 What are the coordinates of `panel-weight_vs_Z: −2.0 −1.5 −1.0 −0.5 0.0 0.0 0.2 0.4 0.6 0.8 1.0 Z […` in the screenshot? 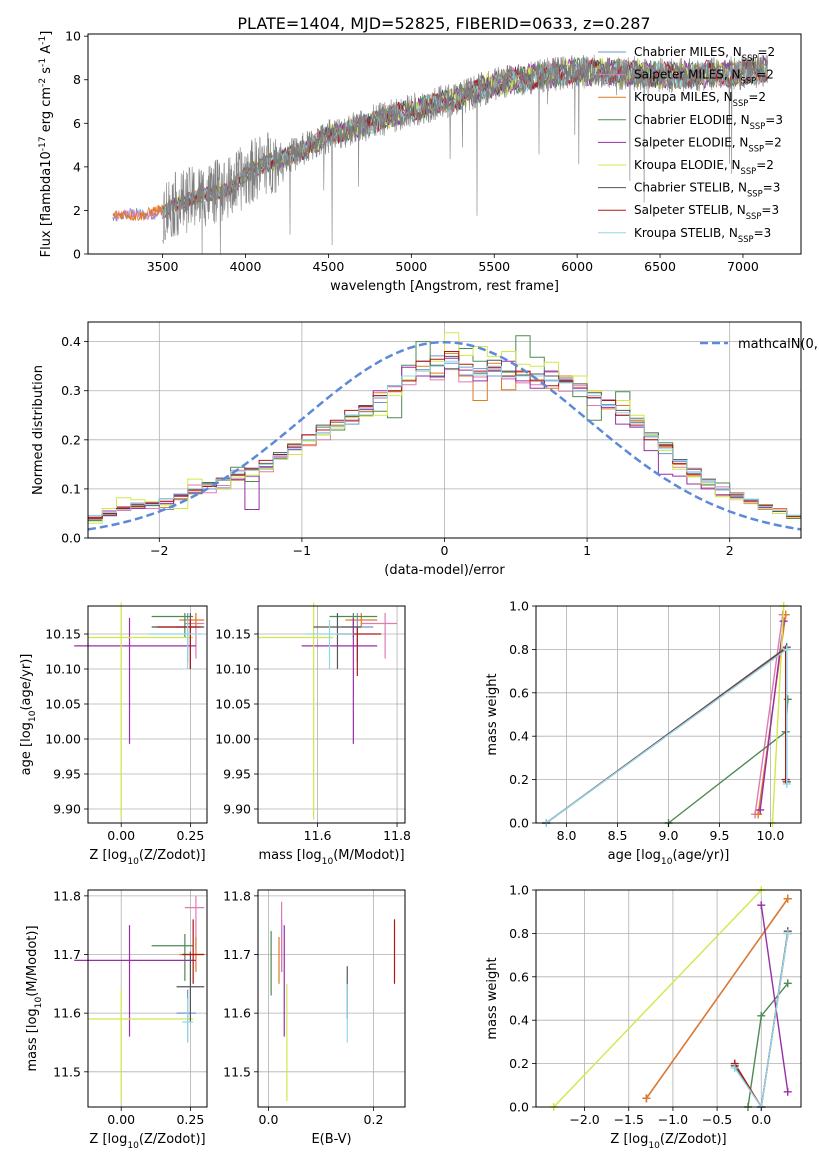 It's located at (643, 1017).